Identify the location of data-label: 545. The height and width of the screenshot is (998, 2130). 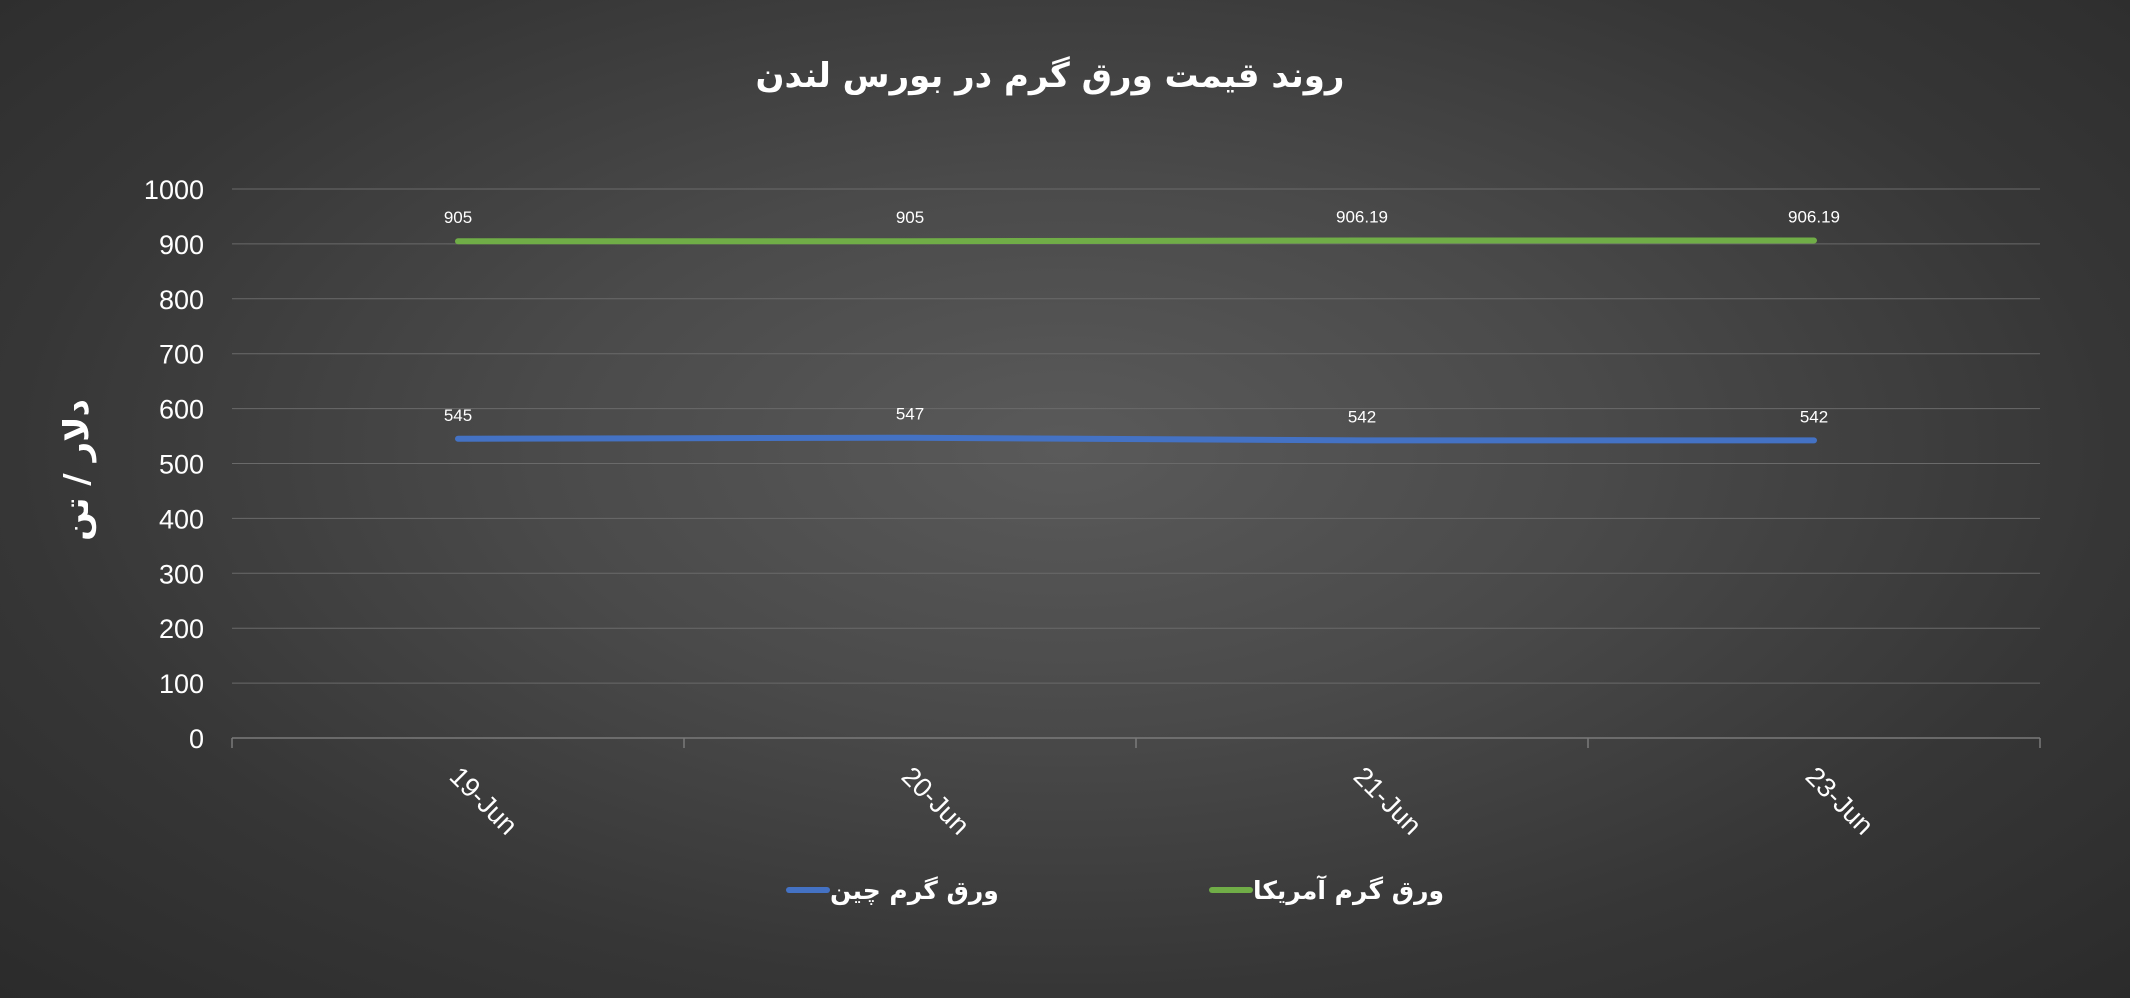
(458, 415).